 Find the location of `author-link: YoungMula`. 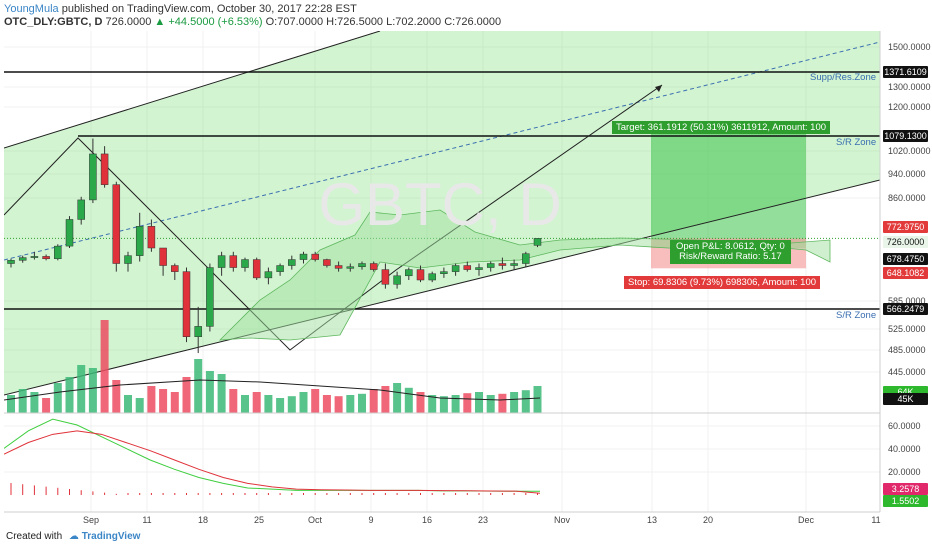

author-link: YoungMula is located at coordinates (31, 9).